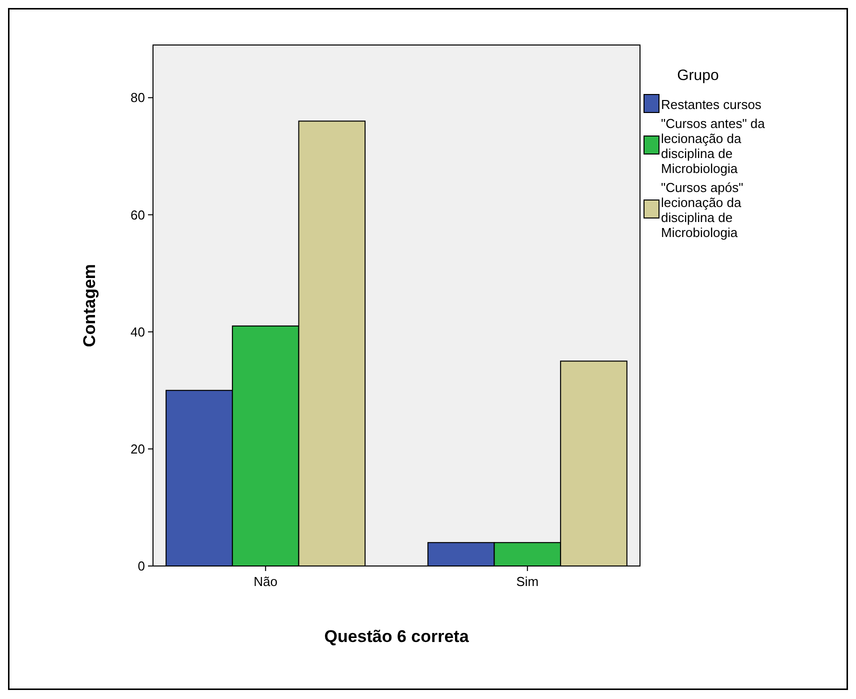 The image size is (856, 699). What do you see at coordinates (527, 581) in the screenshot?
I see `x-tick-label: Sim` at bounding box center [527, 581].